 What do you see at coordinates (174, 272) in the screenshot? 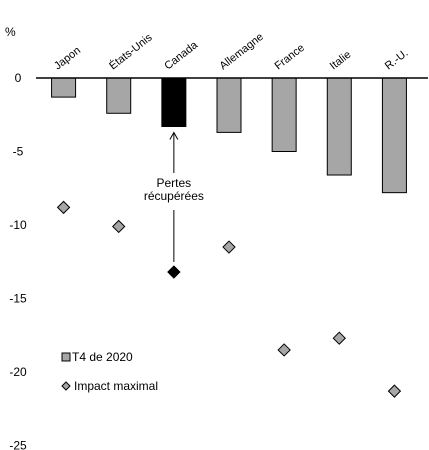
I see `marker-canada` at bounding box center [174, 272].